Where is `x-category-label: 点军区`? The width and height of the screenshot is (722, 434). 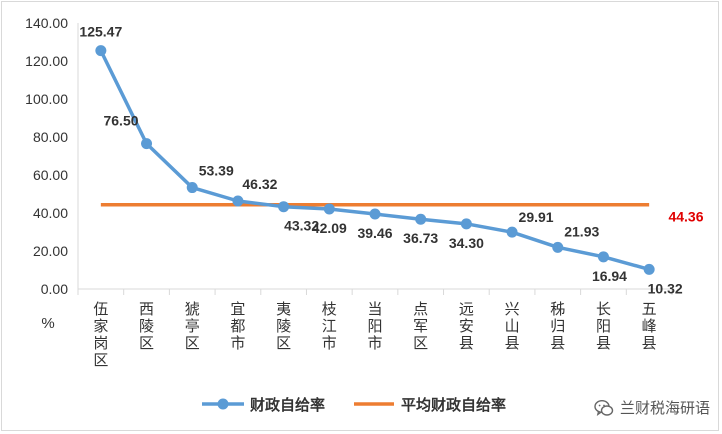 x-category-label: 点军区 is located at coordinates (420, 326).